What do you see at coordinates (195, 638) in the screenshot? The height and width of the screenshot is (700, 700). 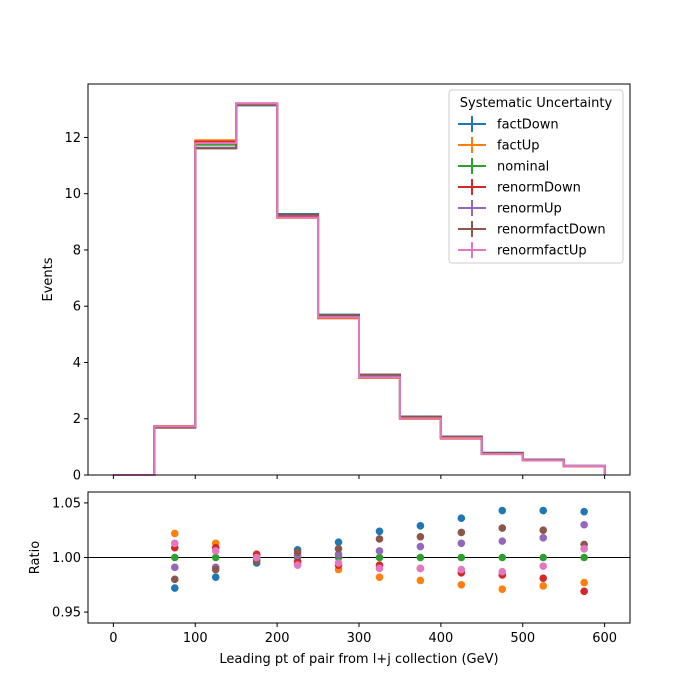 I see `x-tick-label: 100` at bounding box center [195, 638].